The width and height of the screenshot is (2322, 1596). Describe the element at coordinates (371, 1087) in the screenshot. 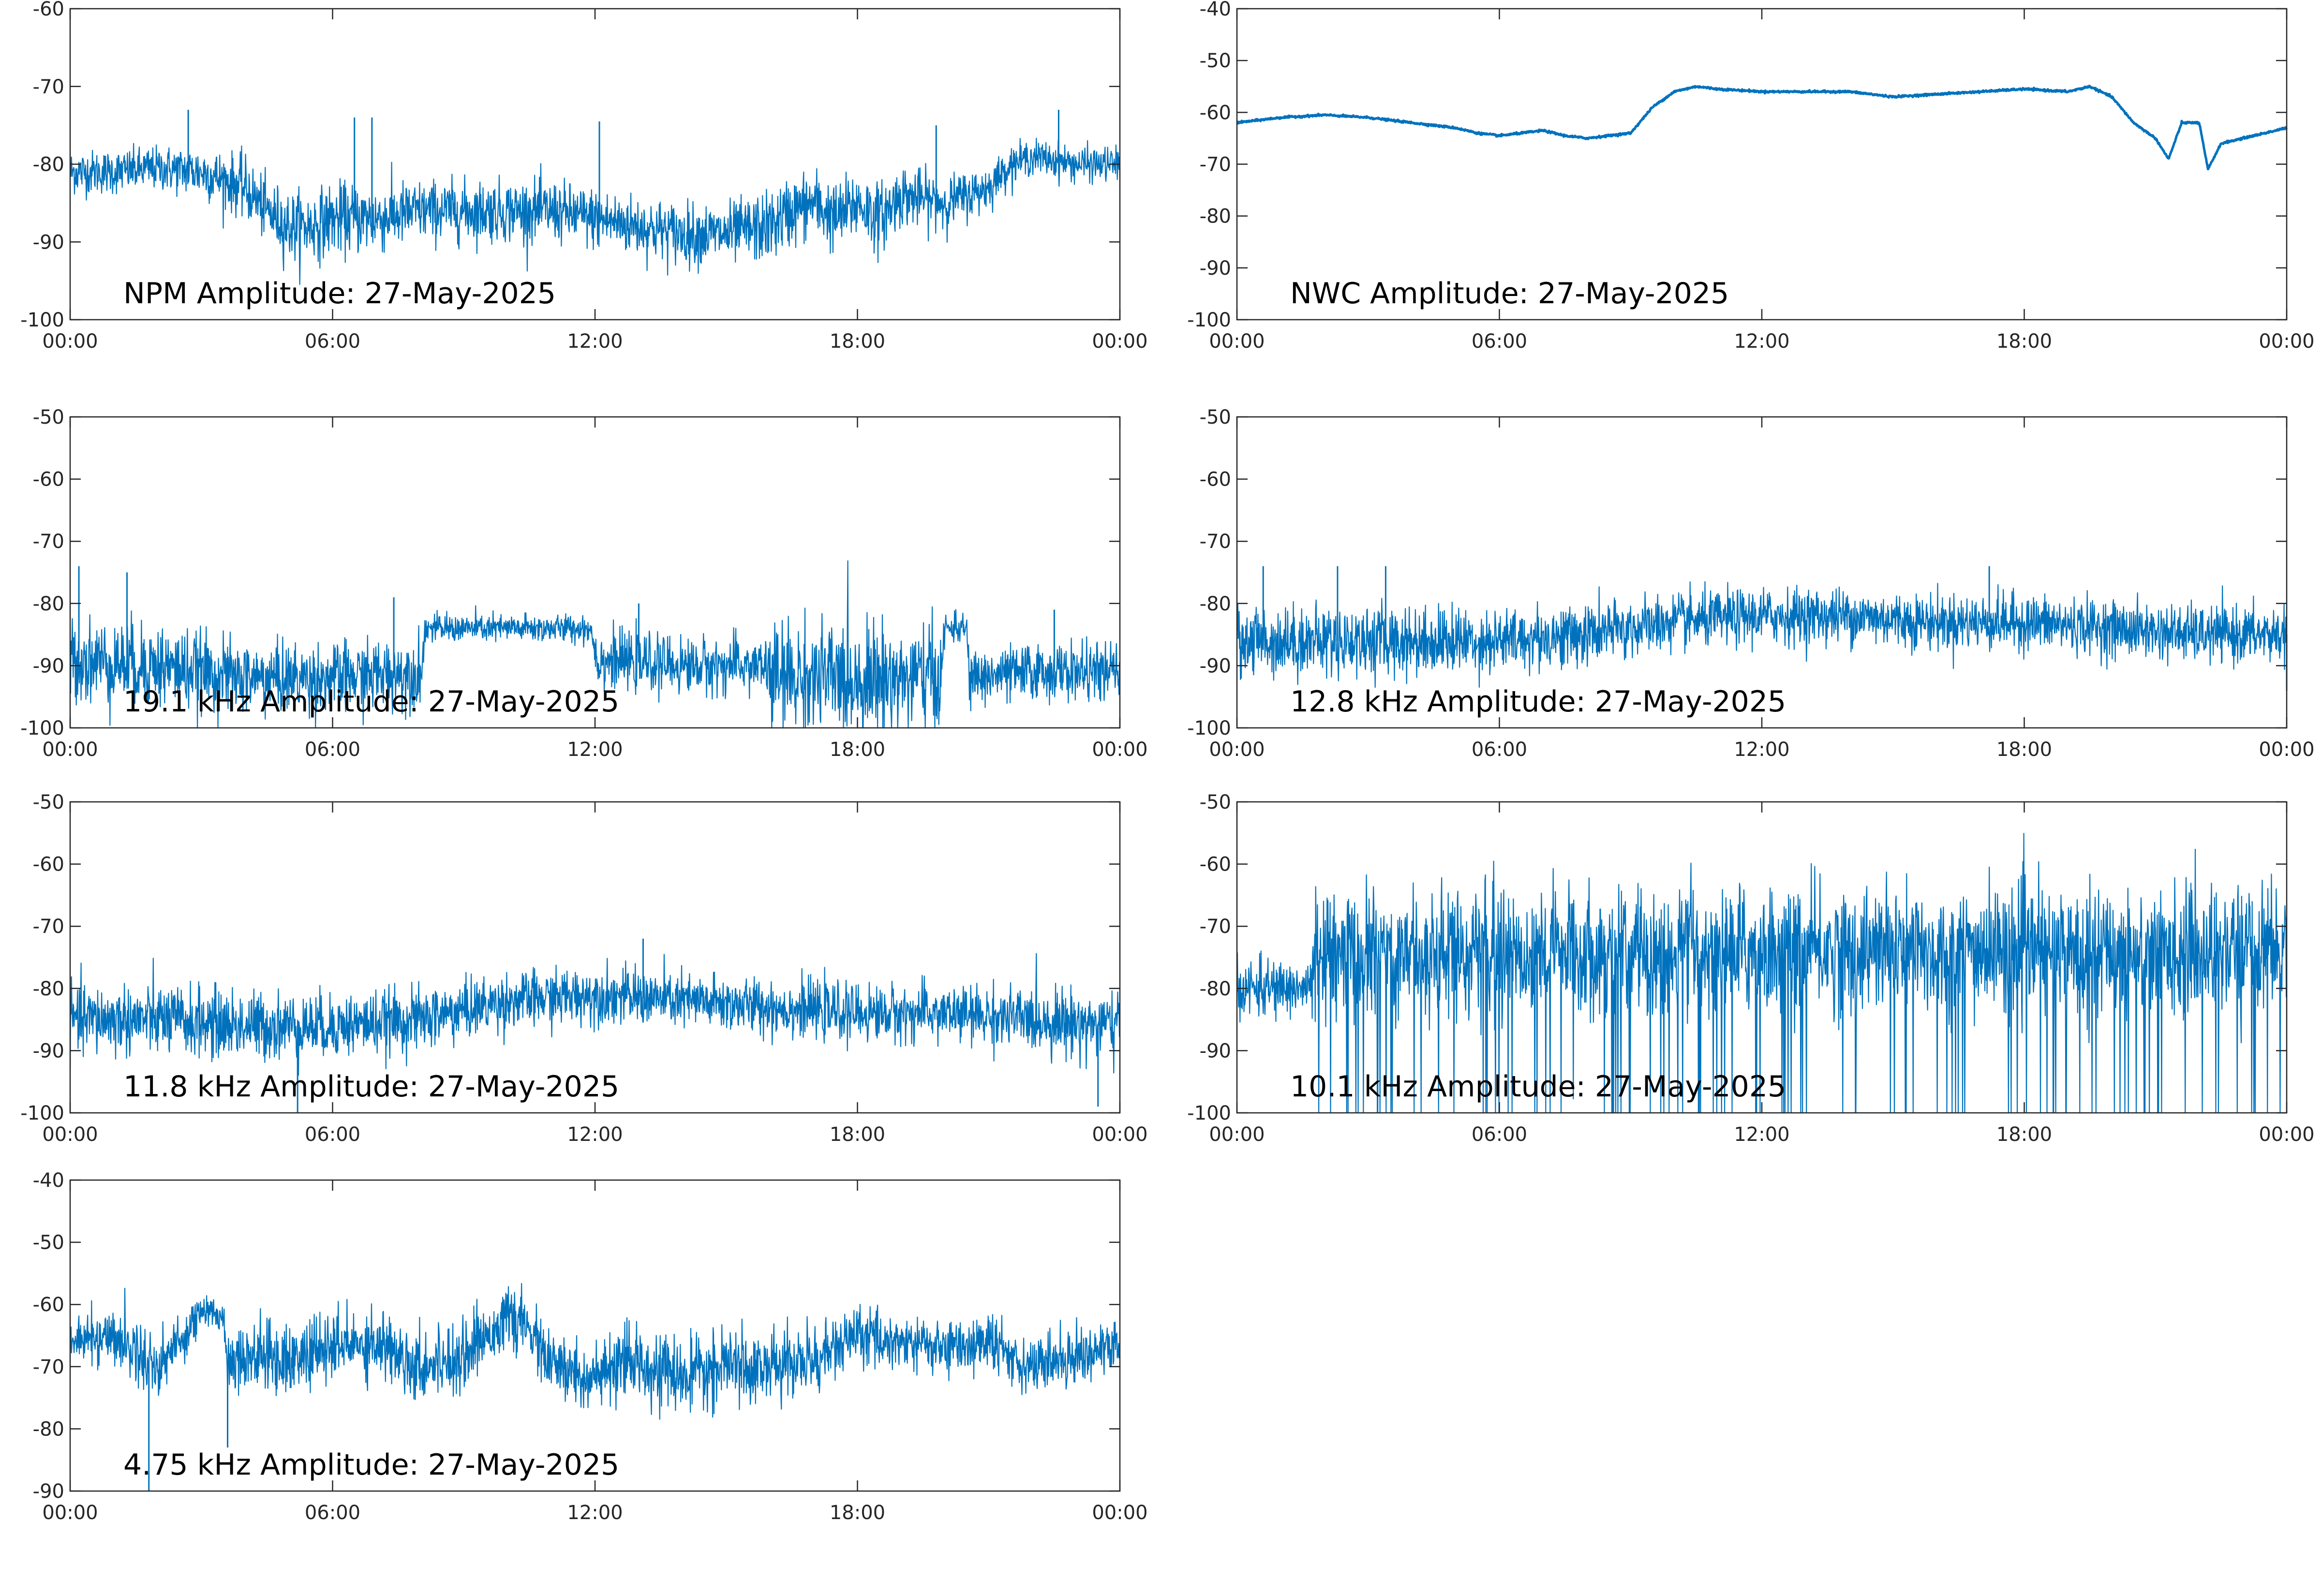

I see `panel-title: 11.8 kHz Amplitude: 27-May-2025` at that location.